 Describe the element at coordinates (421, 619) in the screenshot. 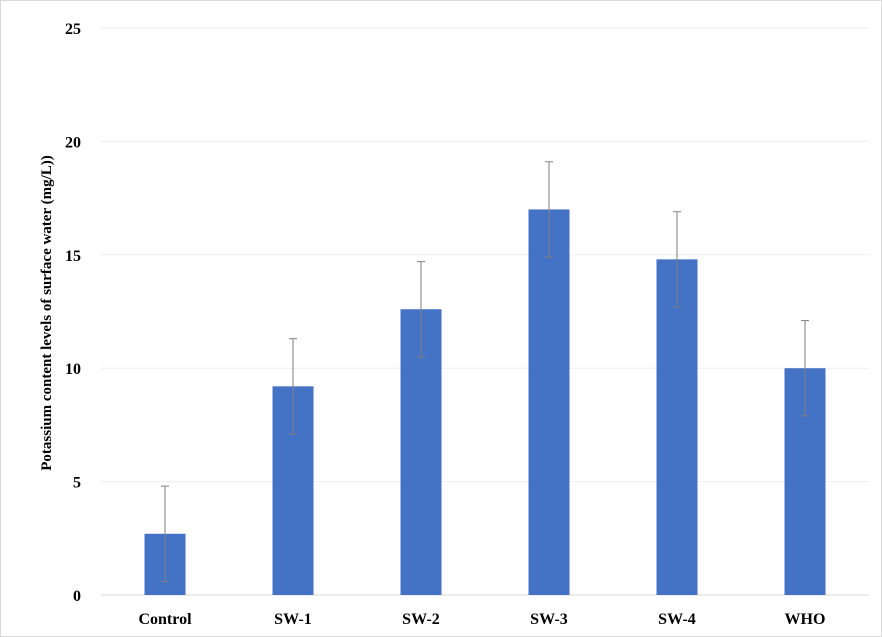

I see `x-category-label: SW-2` at that location.